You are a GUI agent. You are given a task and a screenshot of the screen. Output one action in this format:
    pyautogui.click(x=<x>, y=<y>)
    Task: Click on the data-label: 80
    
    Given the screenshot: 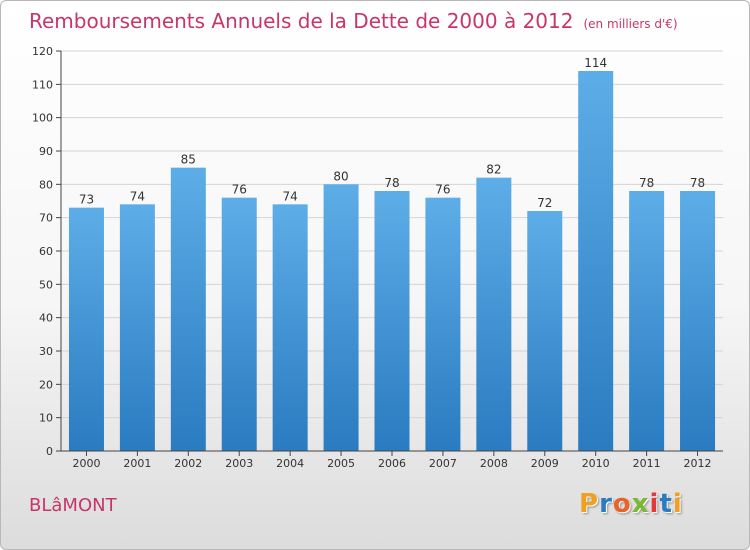 What is the action you would take?
    pyautogui.click(x=340, y=176)
    